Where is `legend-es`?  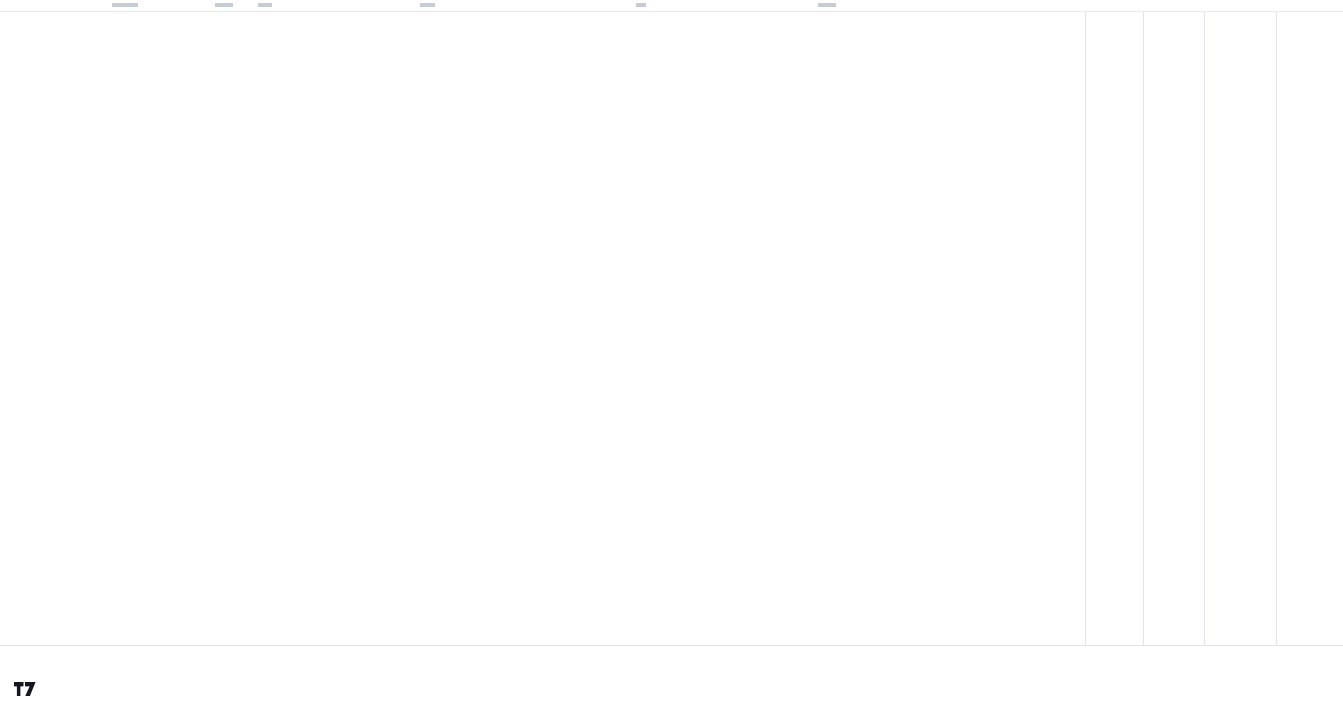
legend-es is located at coordinates (35, 76).